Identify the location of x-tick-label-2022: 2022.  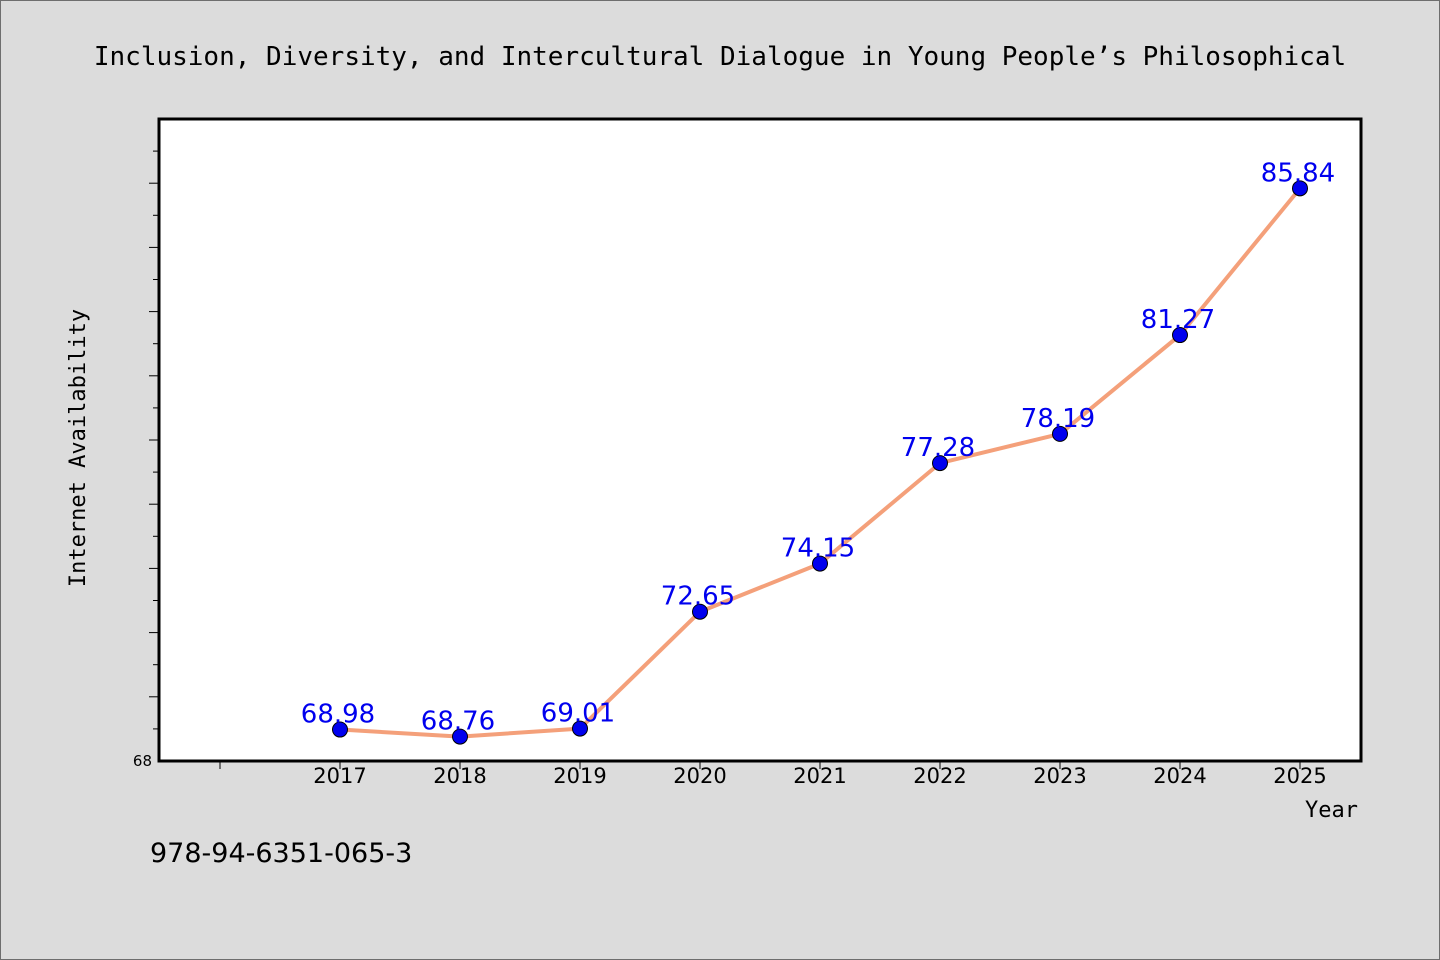
(939, 776).